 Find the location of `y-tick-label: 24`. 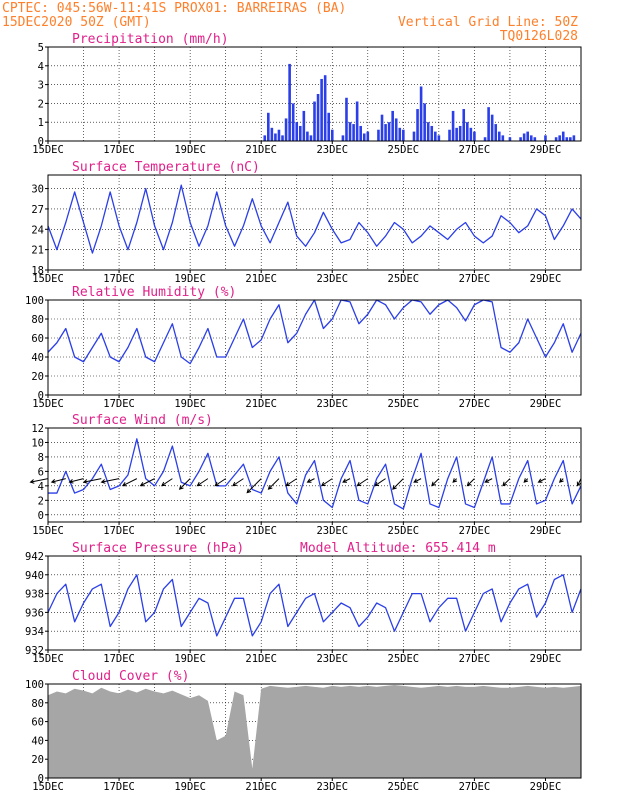

y-tick-label: 24 is located at coordinates (37, 230).